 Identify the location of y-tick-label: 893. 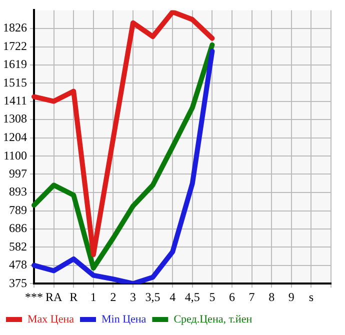
(18, 191).